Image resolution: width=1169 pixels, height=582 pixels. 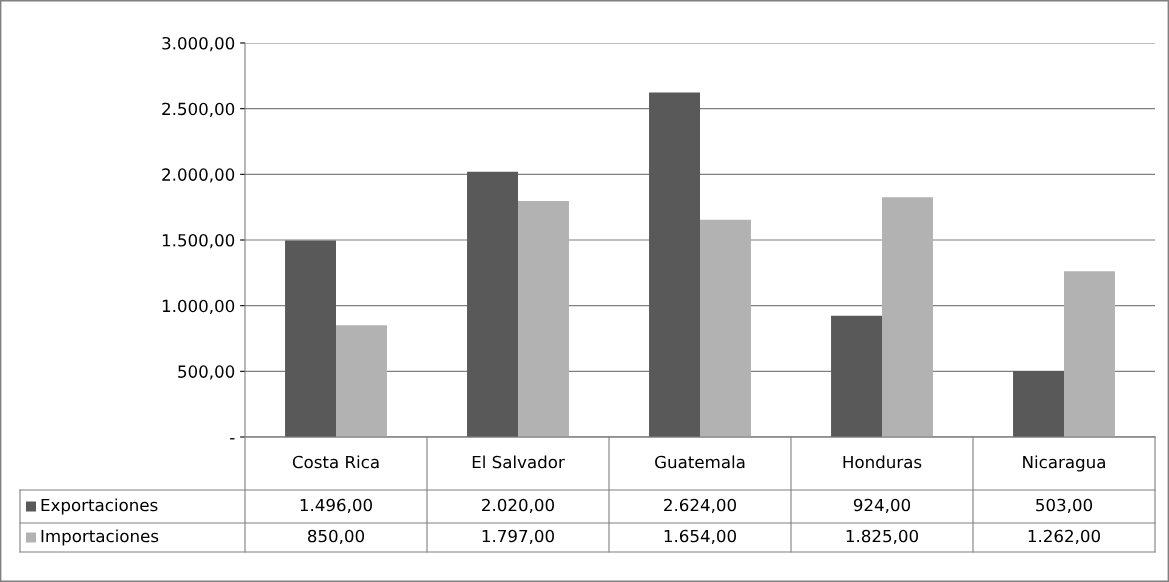 What do you see at coordinates (99, 506) in the screenshot?
I see `legend-label: Exportaciones` at bounding box center [99, 506].